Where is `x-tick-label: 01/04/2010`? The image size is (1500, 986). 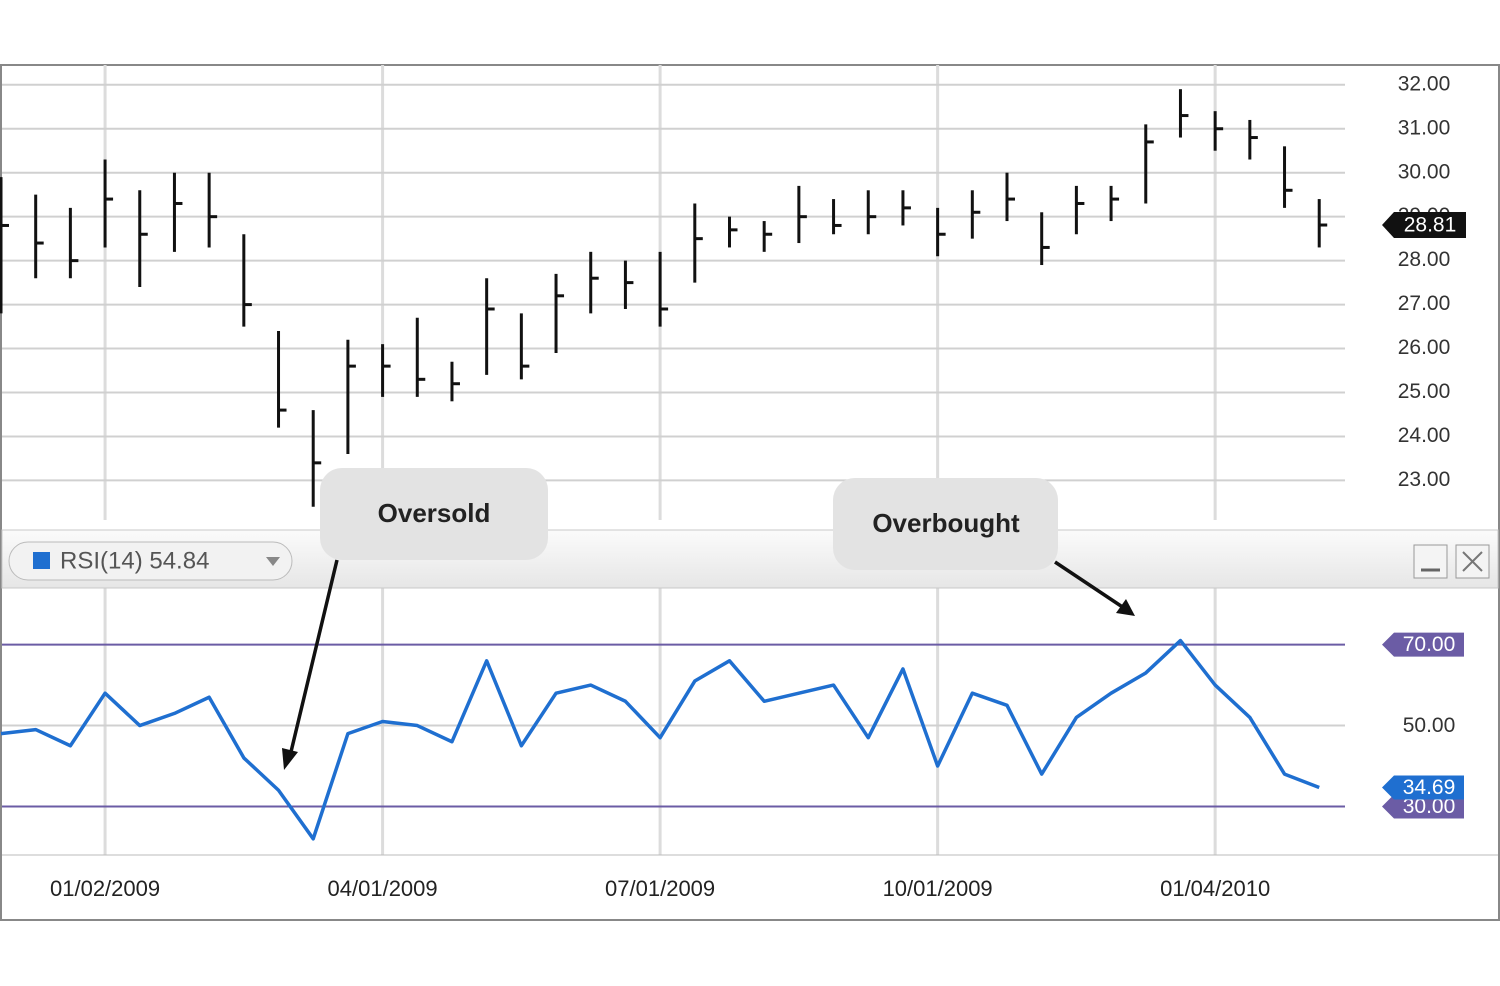
x-tick-label: 01/04/2010 is located at coordinates (1215, 888).